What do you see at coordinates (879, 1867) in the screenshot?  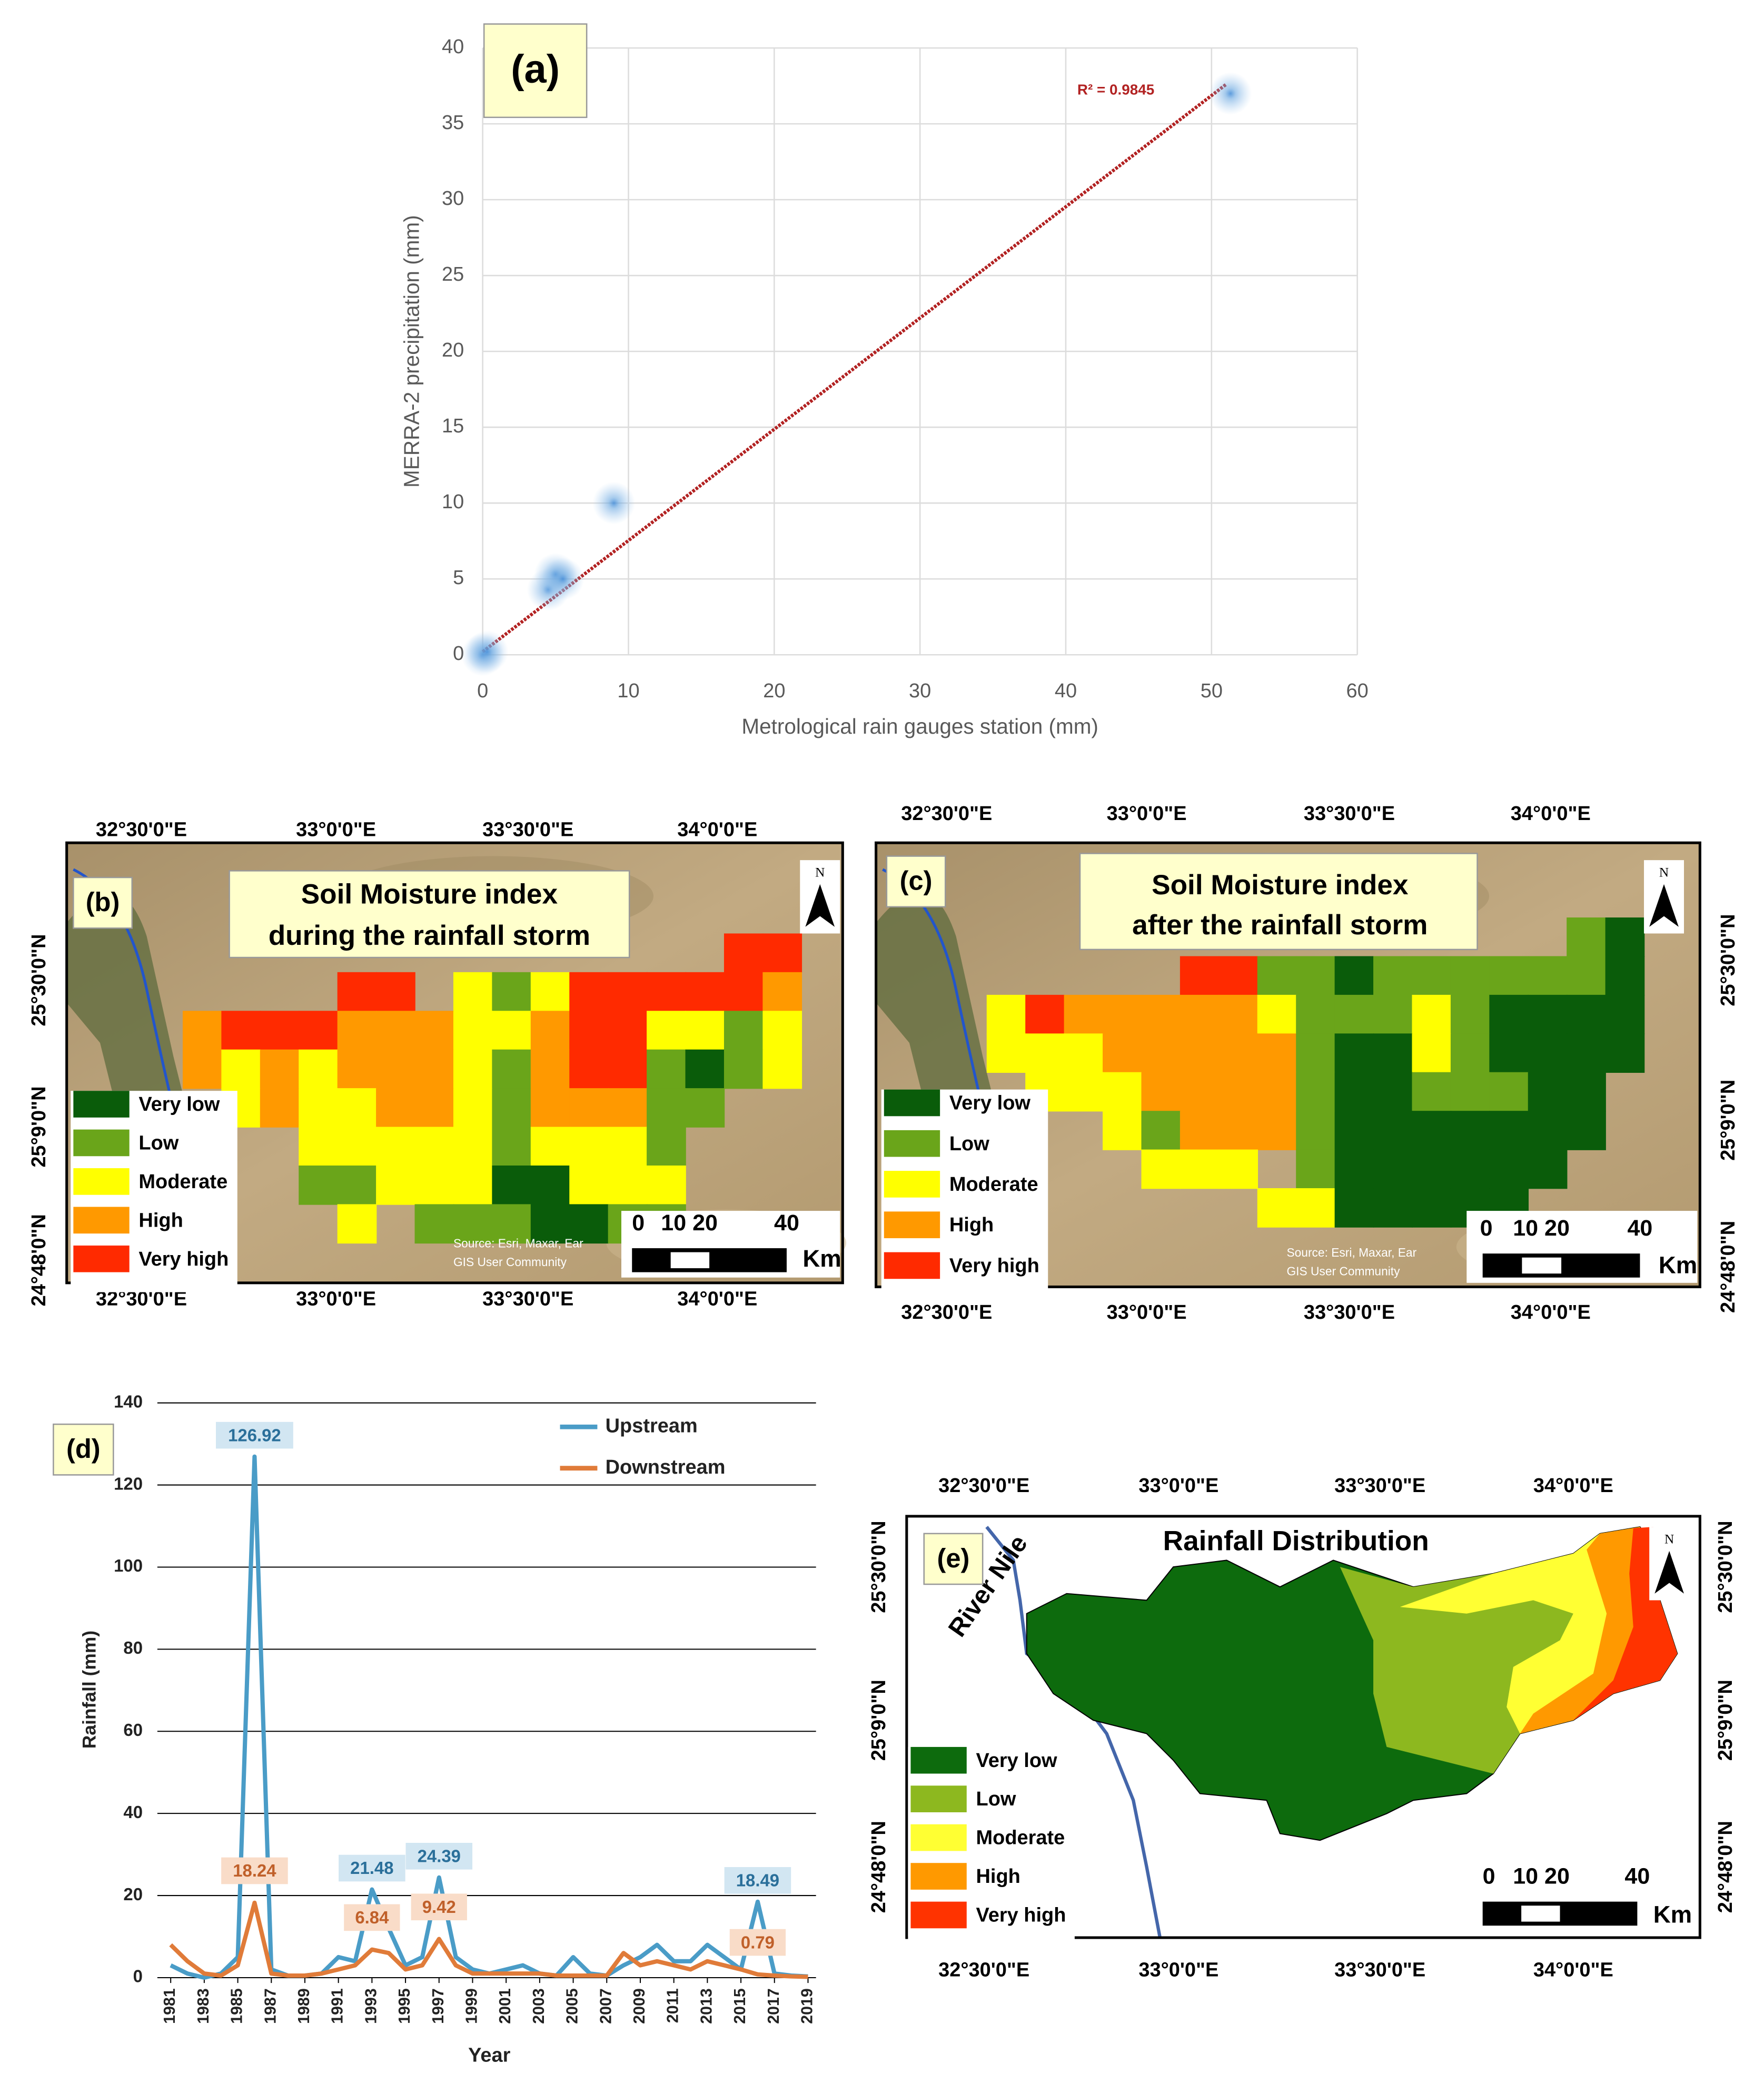 I see `lat-label: 24°48'0"N` at bounding box center [879, 1867].